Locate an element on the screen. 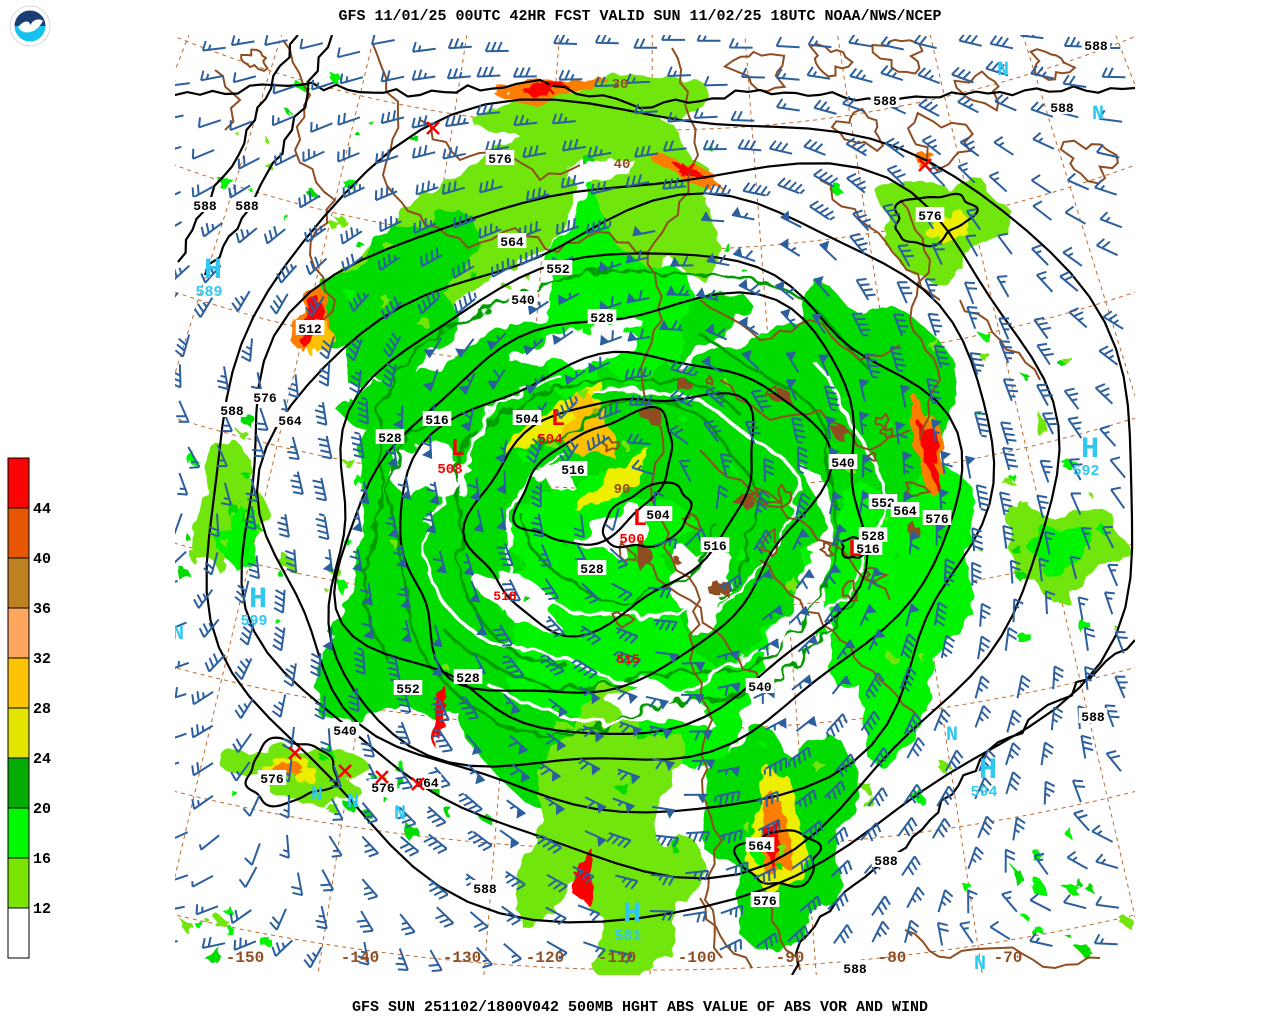 Image resolution: width=1280 pixels, height=1024 pixels. contour-label: 512 is located at coordinates (310, 329).